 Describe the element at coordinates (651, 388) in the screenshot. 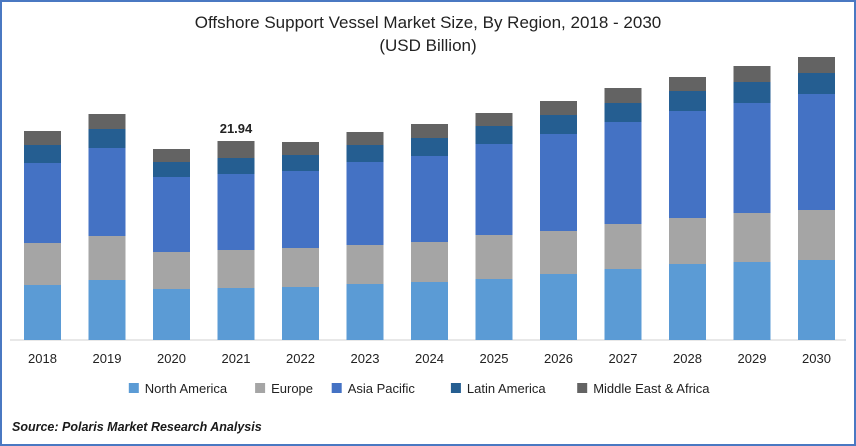

I see `legend-label-middle-east-africa: Middle East & Africa` at that location.